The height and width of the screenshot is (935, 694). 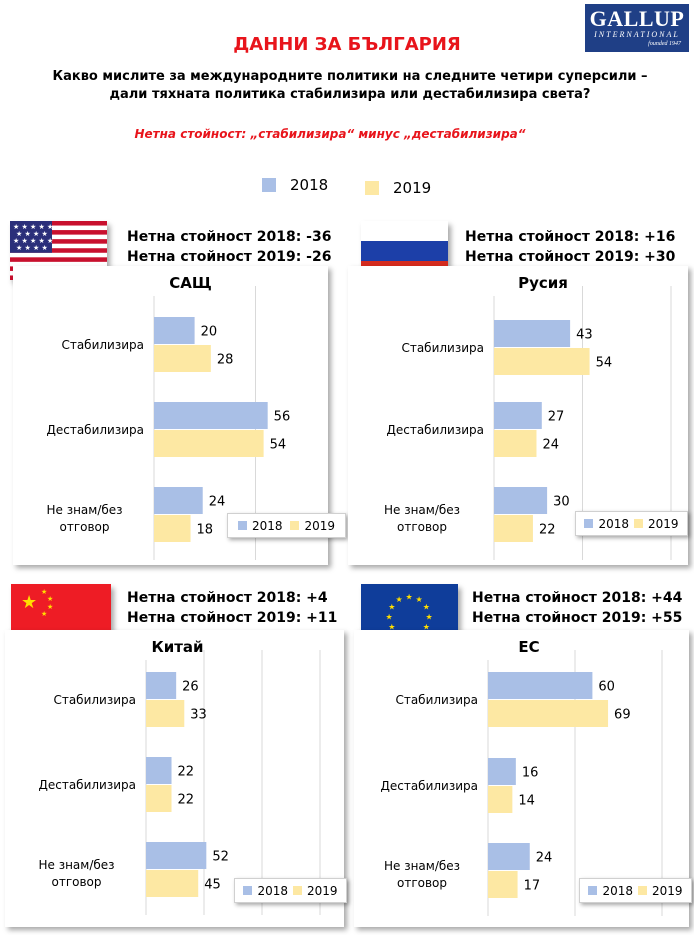 What do you see at coordinates (229, 237) in the screenshot?
I see `usa-net-2018: Нетна стойност 2018: -36` at bounding box center [229, 237].